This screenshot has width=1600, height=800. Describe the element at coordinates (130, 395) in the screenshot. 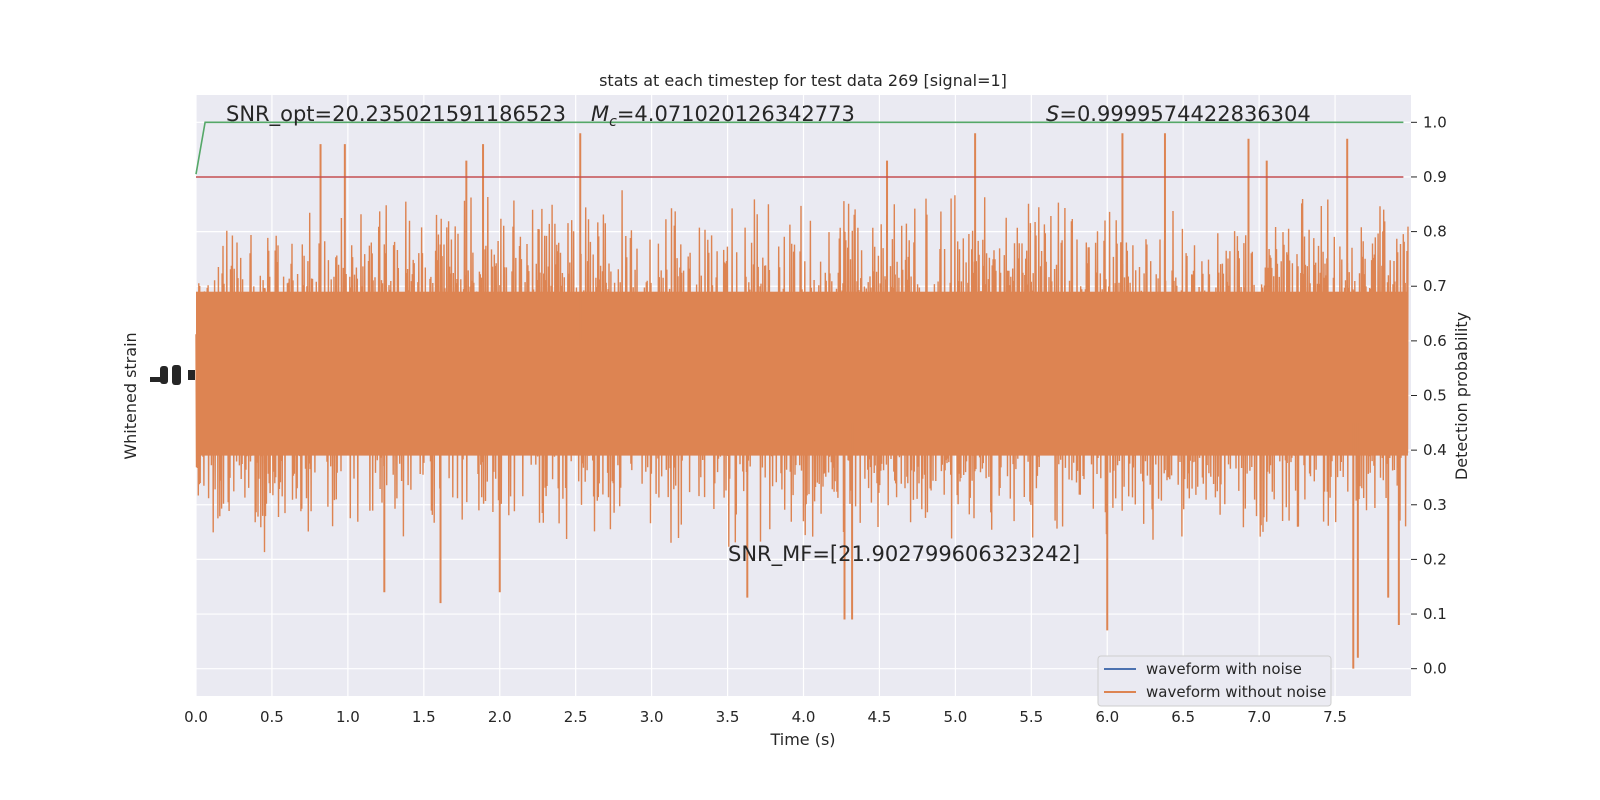

I see `y-axis-left-label: Whitened strain` at that location.